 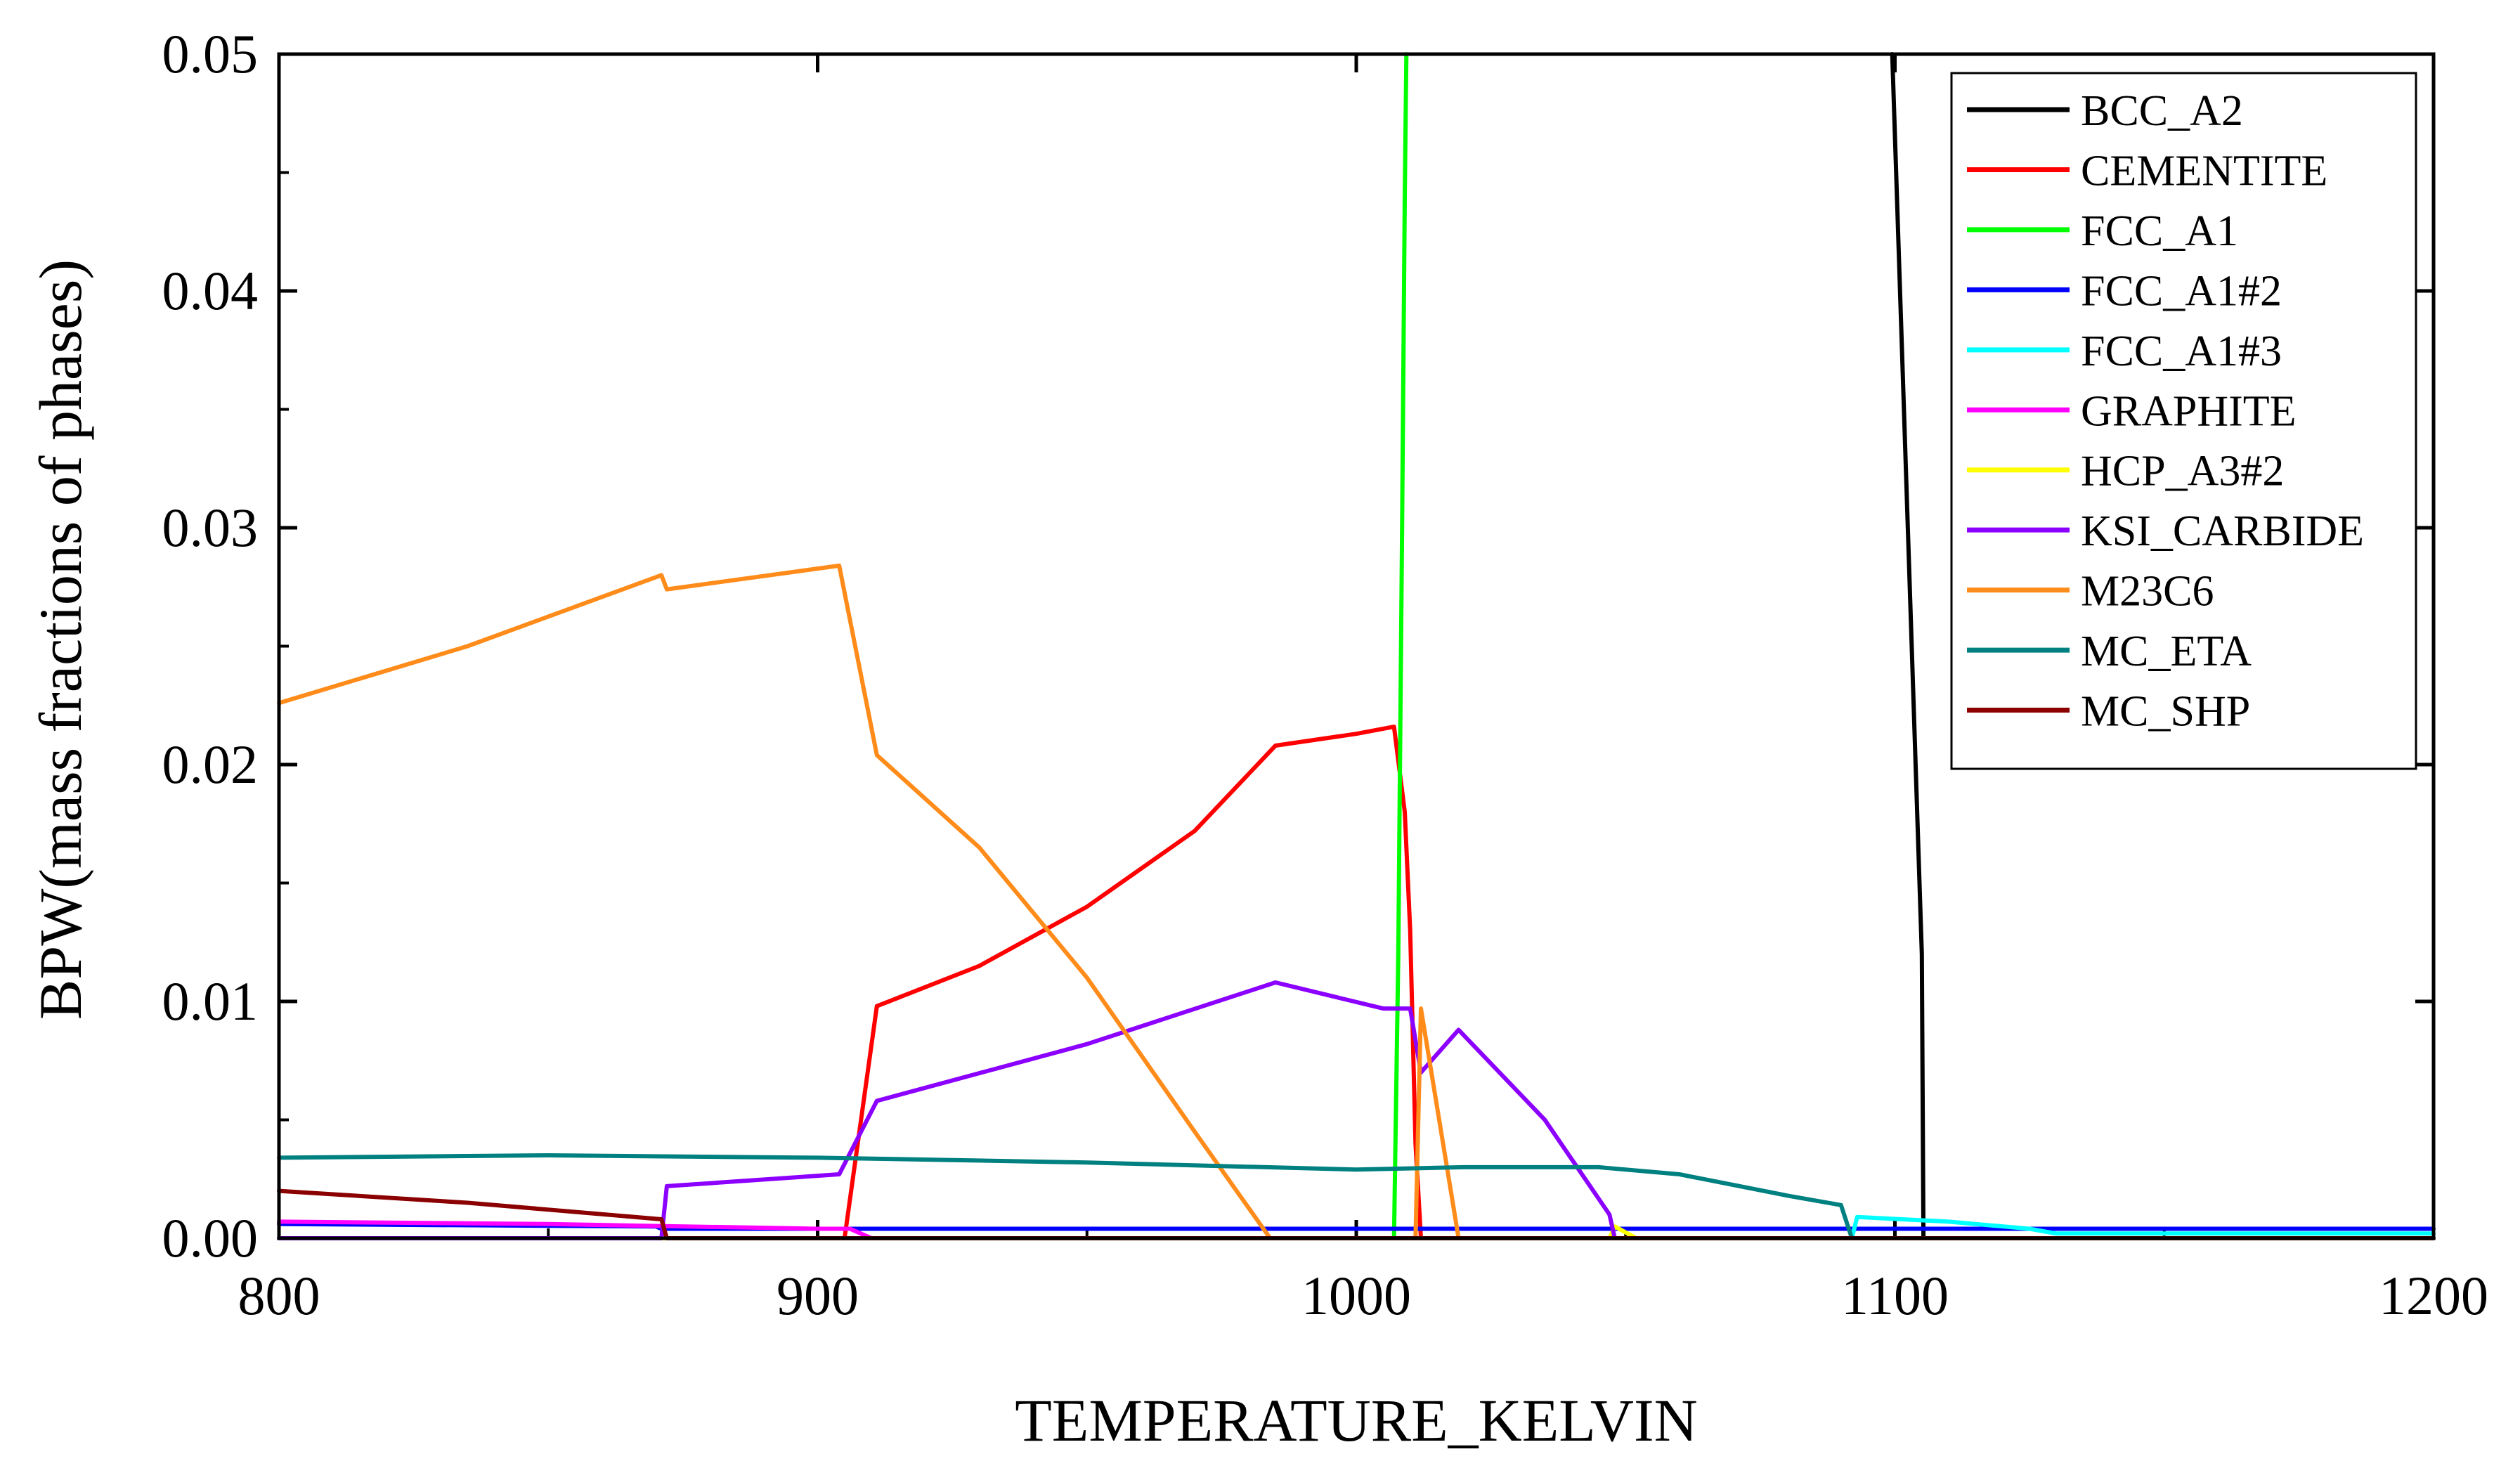 What do you see at coordinates (2222, 531) in the screenshot?
I see `legend-label: KSI_CARBIDE` at bounding box center [2222, 531].